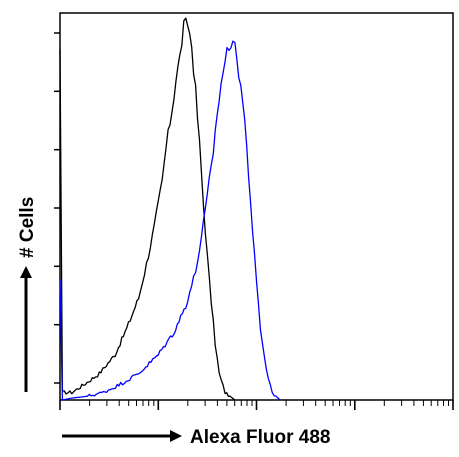 Image resolution: width=459 pixels, height=457 pixels. What do you see at coordinates (57, 208) in the screenshot?
I see `y-axis-ticks` at bounding box center [57, 208].